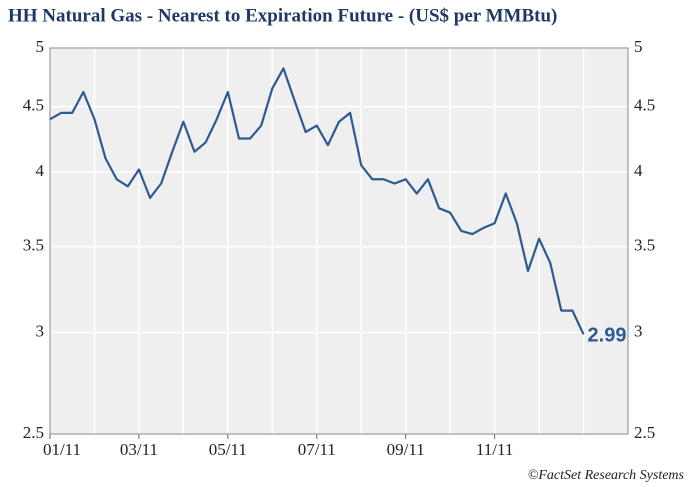 This screenshot has width=688, height=487. What do you see at coordinates (644, 245) in the screenshot?
I see `y2-tick-label: 3.5` at bounding box center [644, 245].